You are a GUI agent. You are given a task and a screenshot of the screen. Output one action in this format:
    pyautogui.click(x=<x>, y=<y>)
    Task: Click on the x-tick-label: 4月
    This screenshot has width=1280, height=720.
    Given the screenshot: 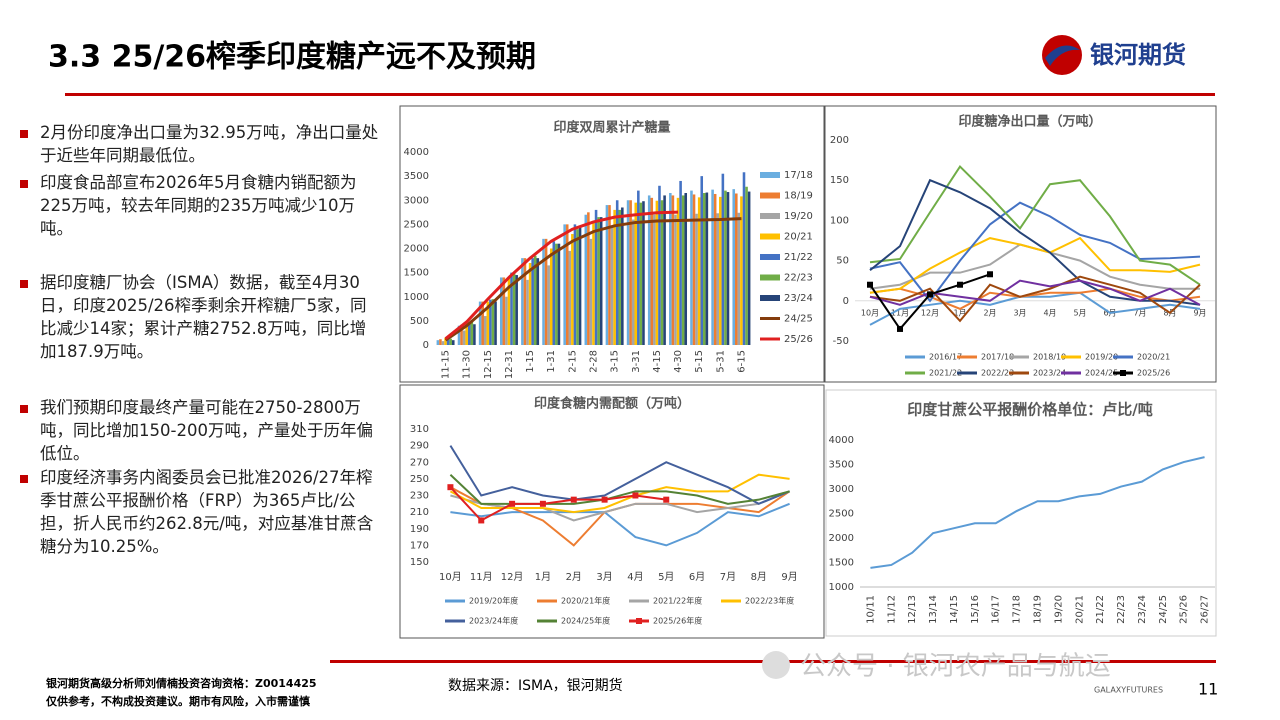 What is the action you would take?
    pyautogui.click(x=1049, y=312)
    